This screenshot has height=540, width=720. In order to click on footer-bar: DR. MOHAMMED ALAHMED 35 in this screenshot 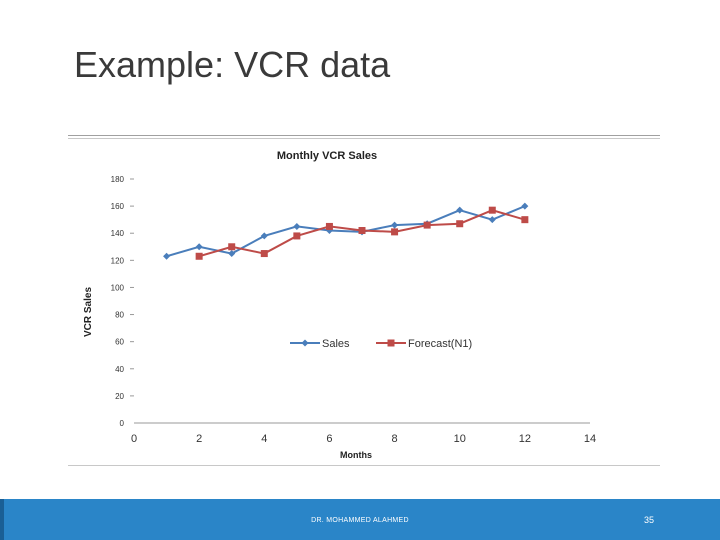, I will do `click(360, 519)`.